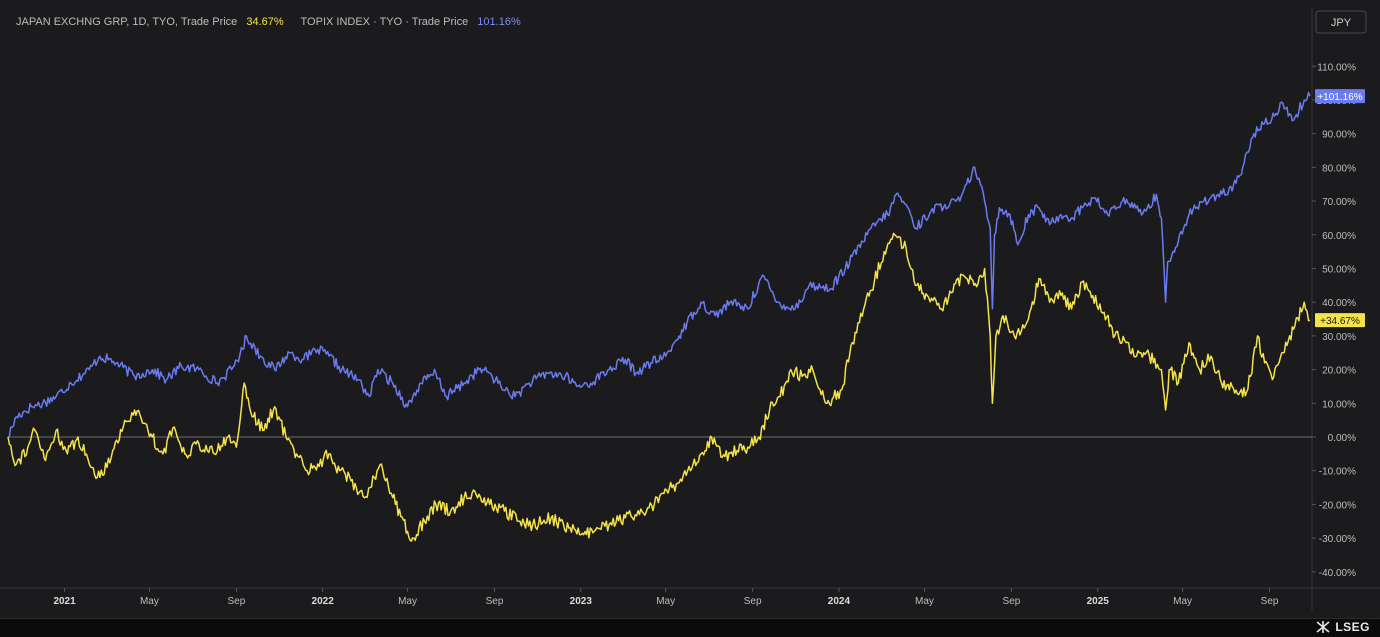  What do you see at coordinates (1337, 539) in the screenshot?
I see `y-tick-label: -30.00%` at bounding box center [1337, 539].